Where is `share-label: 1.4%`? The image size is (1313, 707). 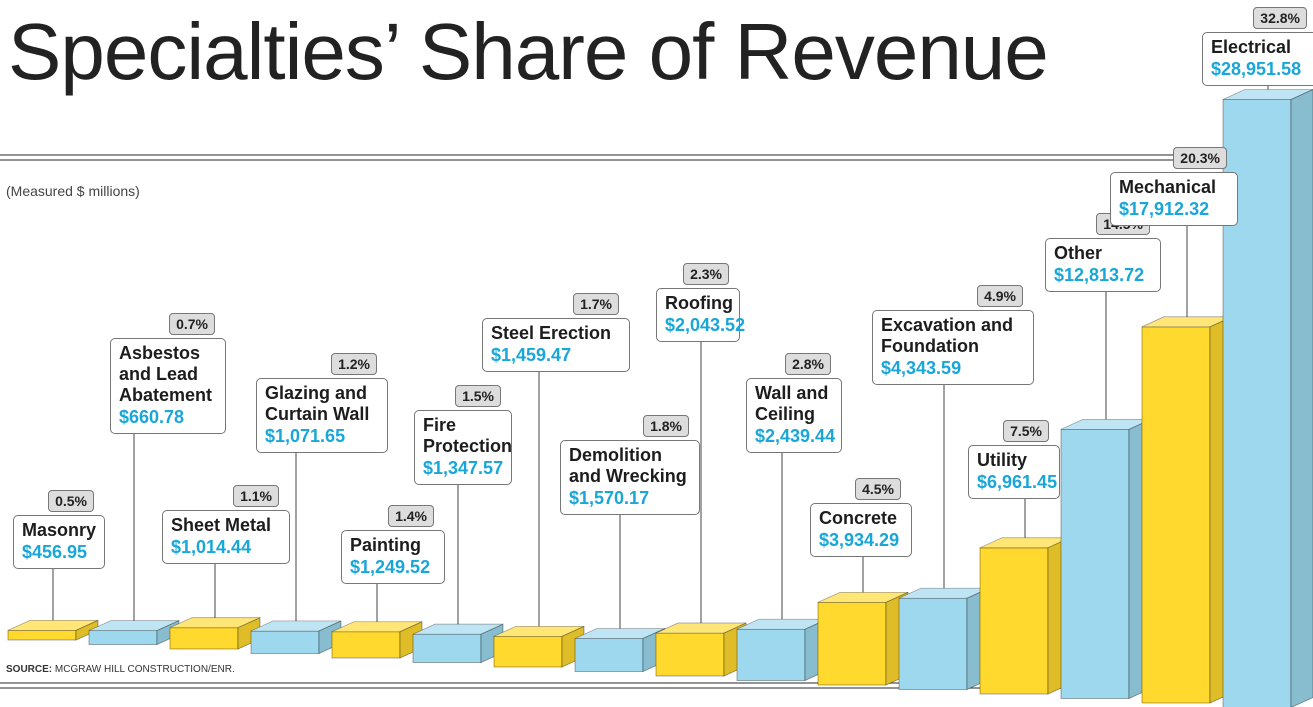 share-label: 1.4% is located at coordinates (411, 516).